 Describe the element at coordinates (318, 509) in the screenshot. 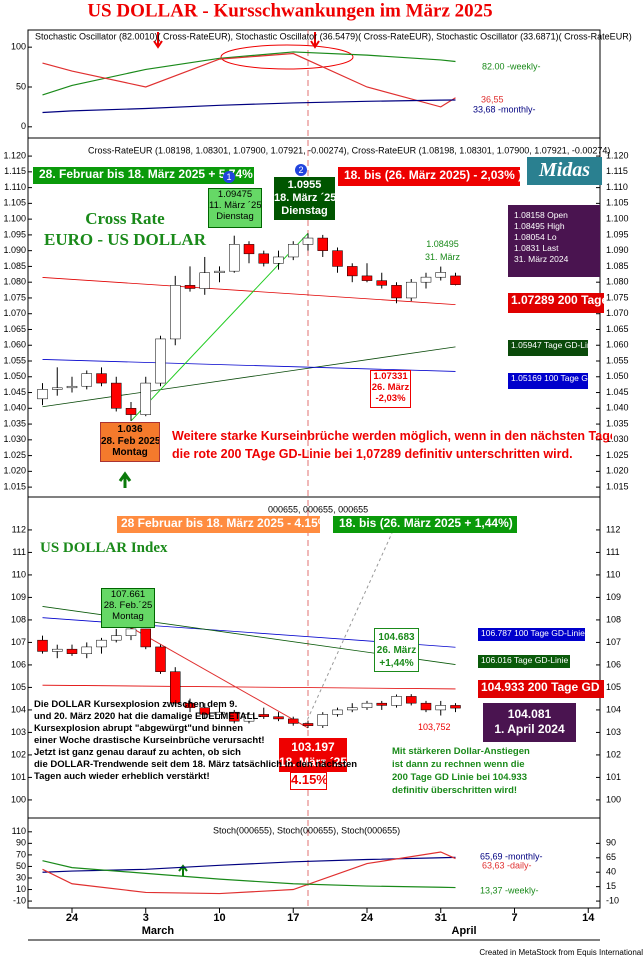

I see `panel-title: 000655, 000655, 000655` at that location.